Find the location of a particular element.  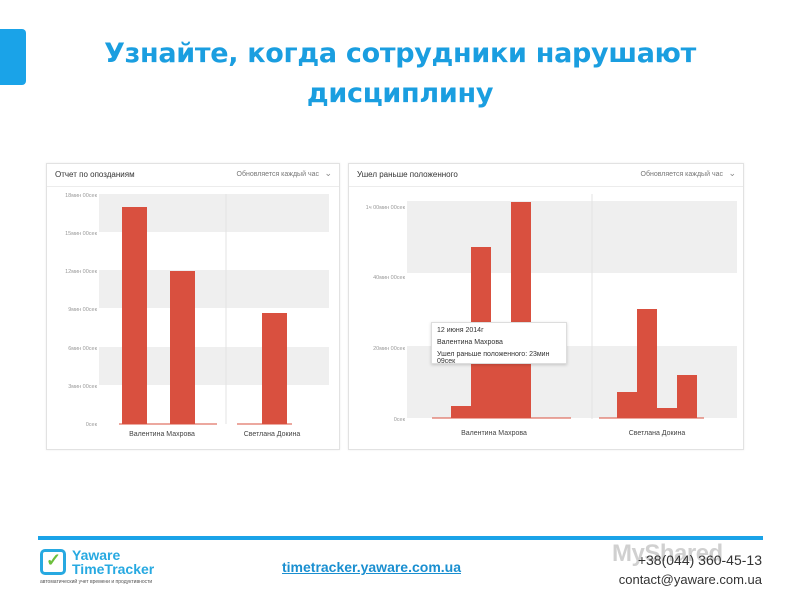

tooltip-value: Ушел раньше положенного: 23мин 09сек is located at coordinates (493, 358).